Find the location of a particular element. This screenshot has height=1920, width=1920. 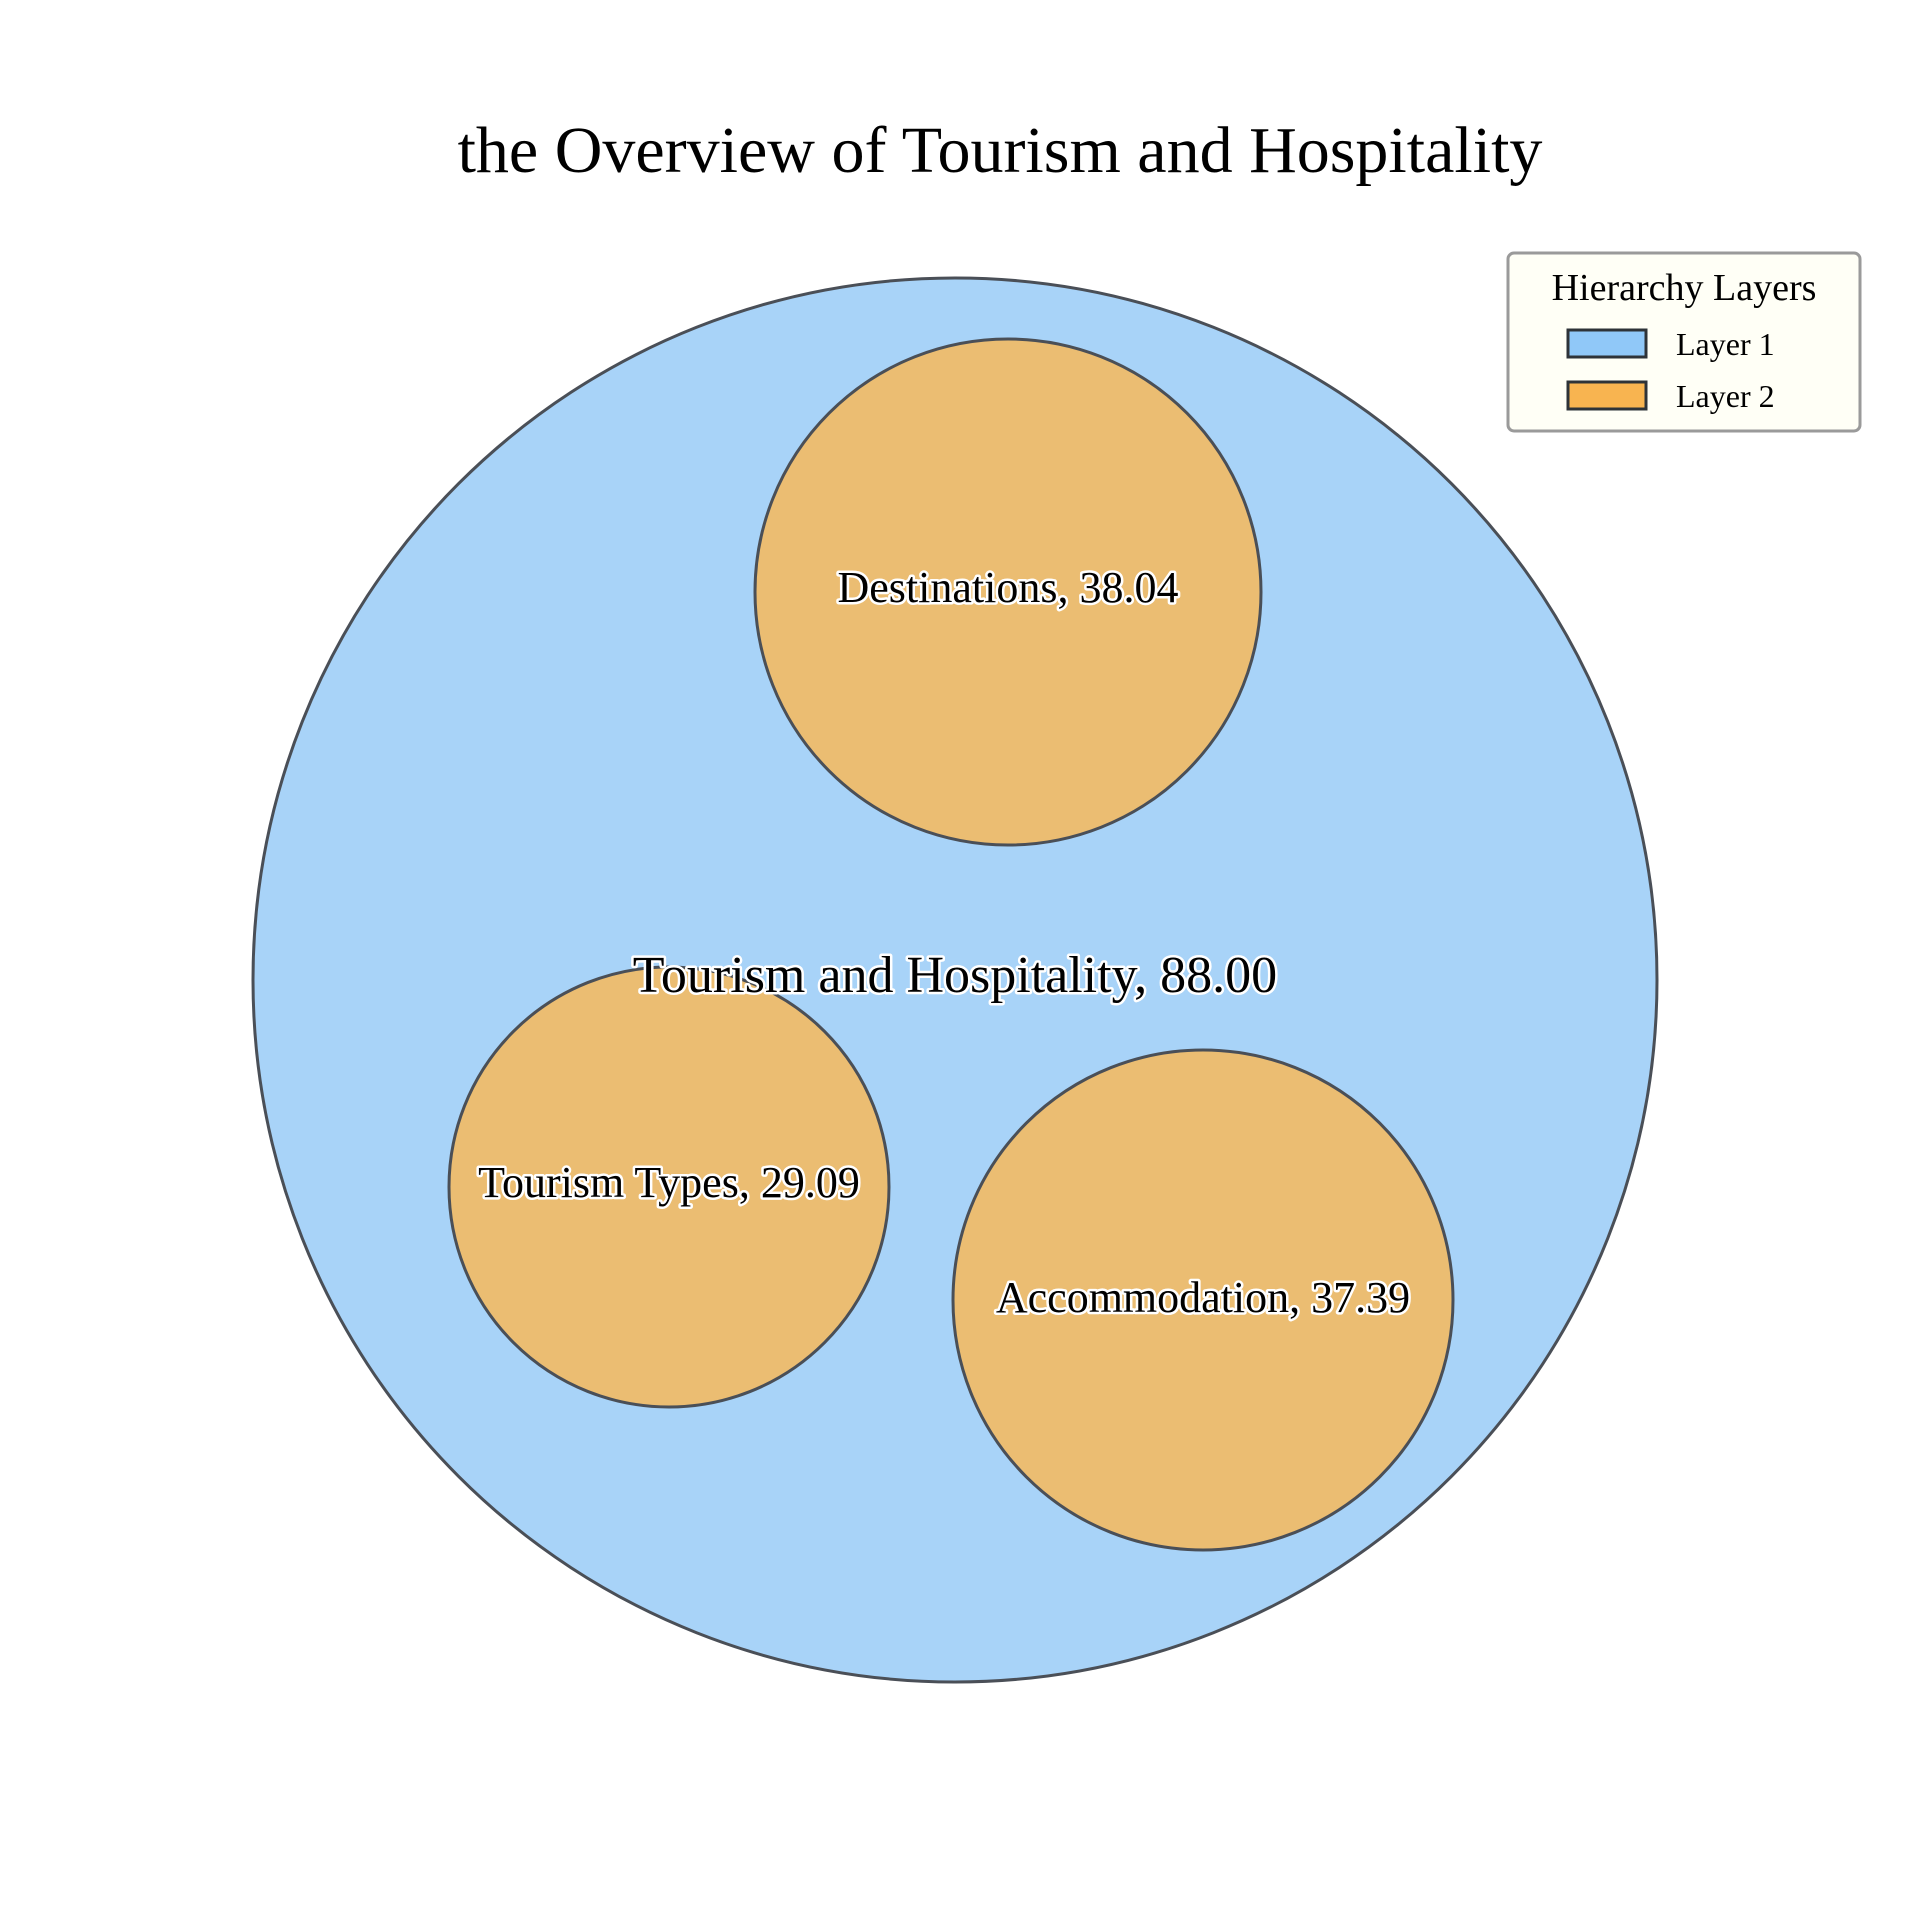

bubble-accommodation is located at coordinates (1203, 1300).